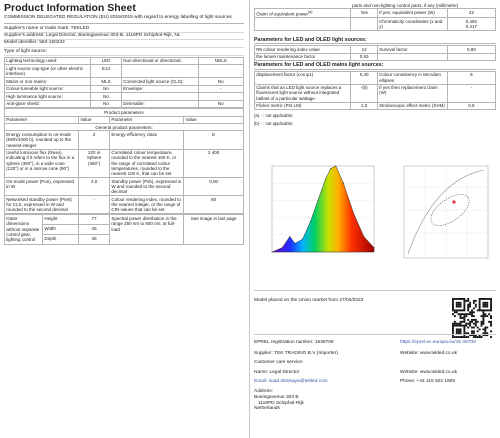  I want to click on general-value: 2,0, so click(94, 187).